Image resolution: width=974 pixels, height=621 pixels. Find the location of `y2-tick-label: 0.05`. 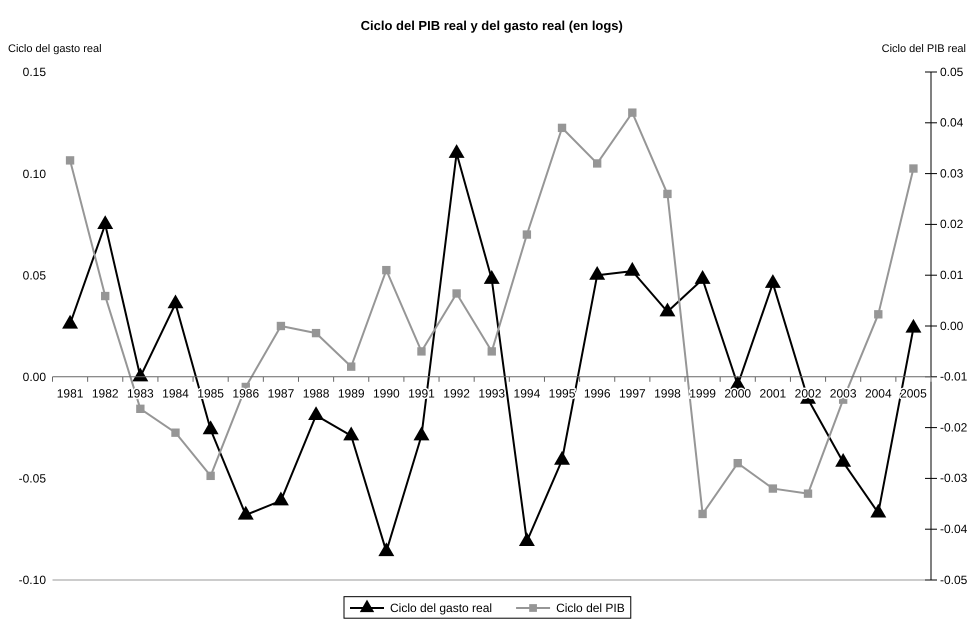

y2-tick-label: 0.05 is located at coordinates (952, 71).